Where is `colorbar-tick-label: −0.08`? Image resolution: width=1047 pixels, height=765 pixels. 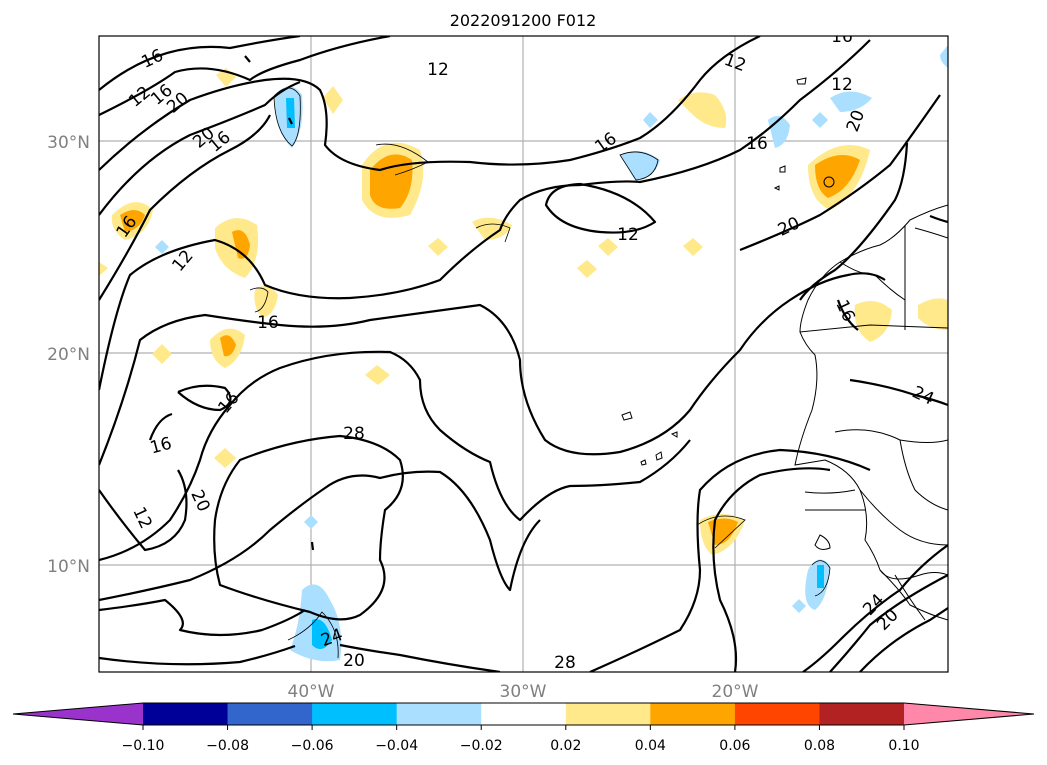 colorbar-tick-label: −0.08 is located at coordinates (227, 746).